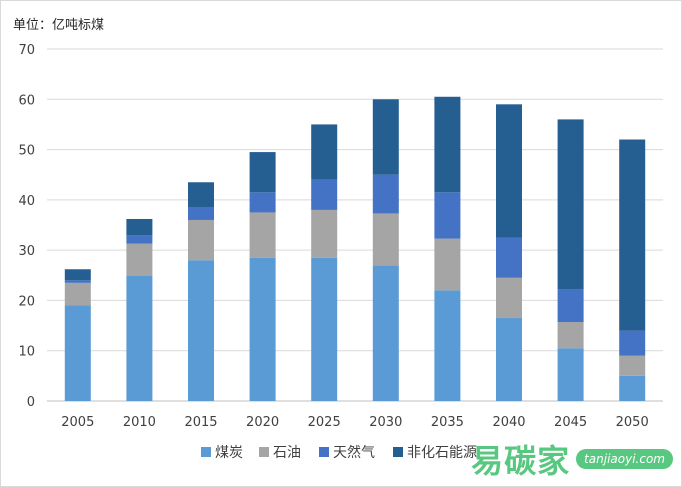 The image size is (682, 487). I want to click on y-tick-label: 10, so click(26, 352).